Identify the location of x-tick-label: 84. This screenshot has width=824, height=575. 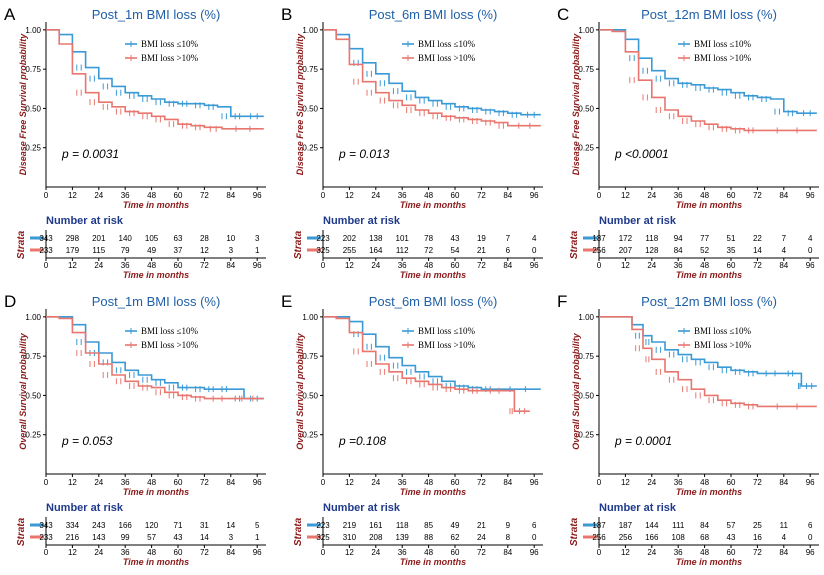
(230, 195).